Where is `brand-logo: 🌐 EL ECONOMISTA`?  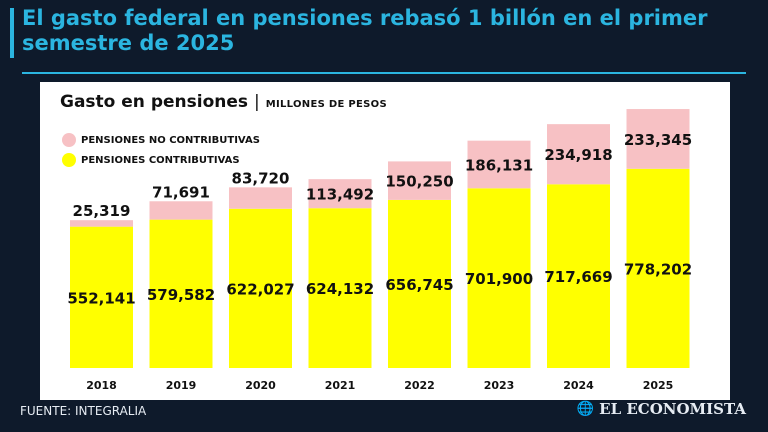 brand-logo: 🌐 EL ECONOMISTA is located at coordinates (661, 409).